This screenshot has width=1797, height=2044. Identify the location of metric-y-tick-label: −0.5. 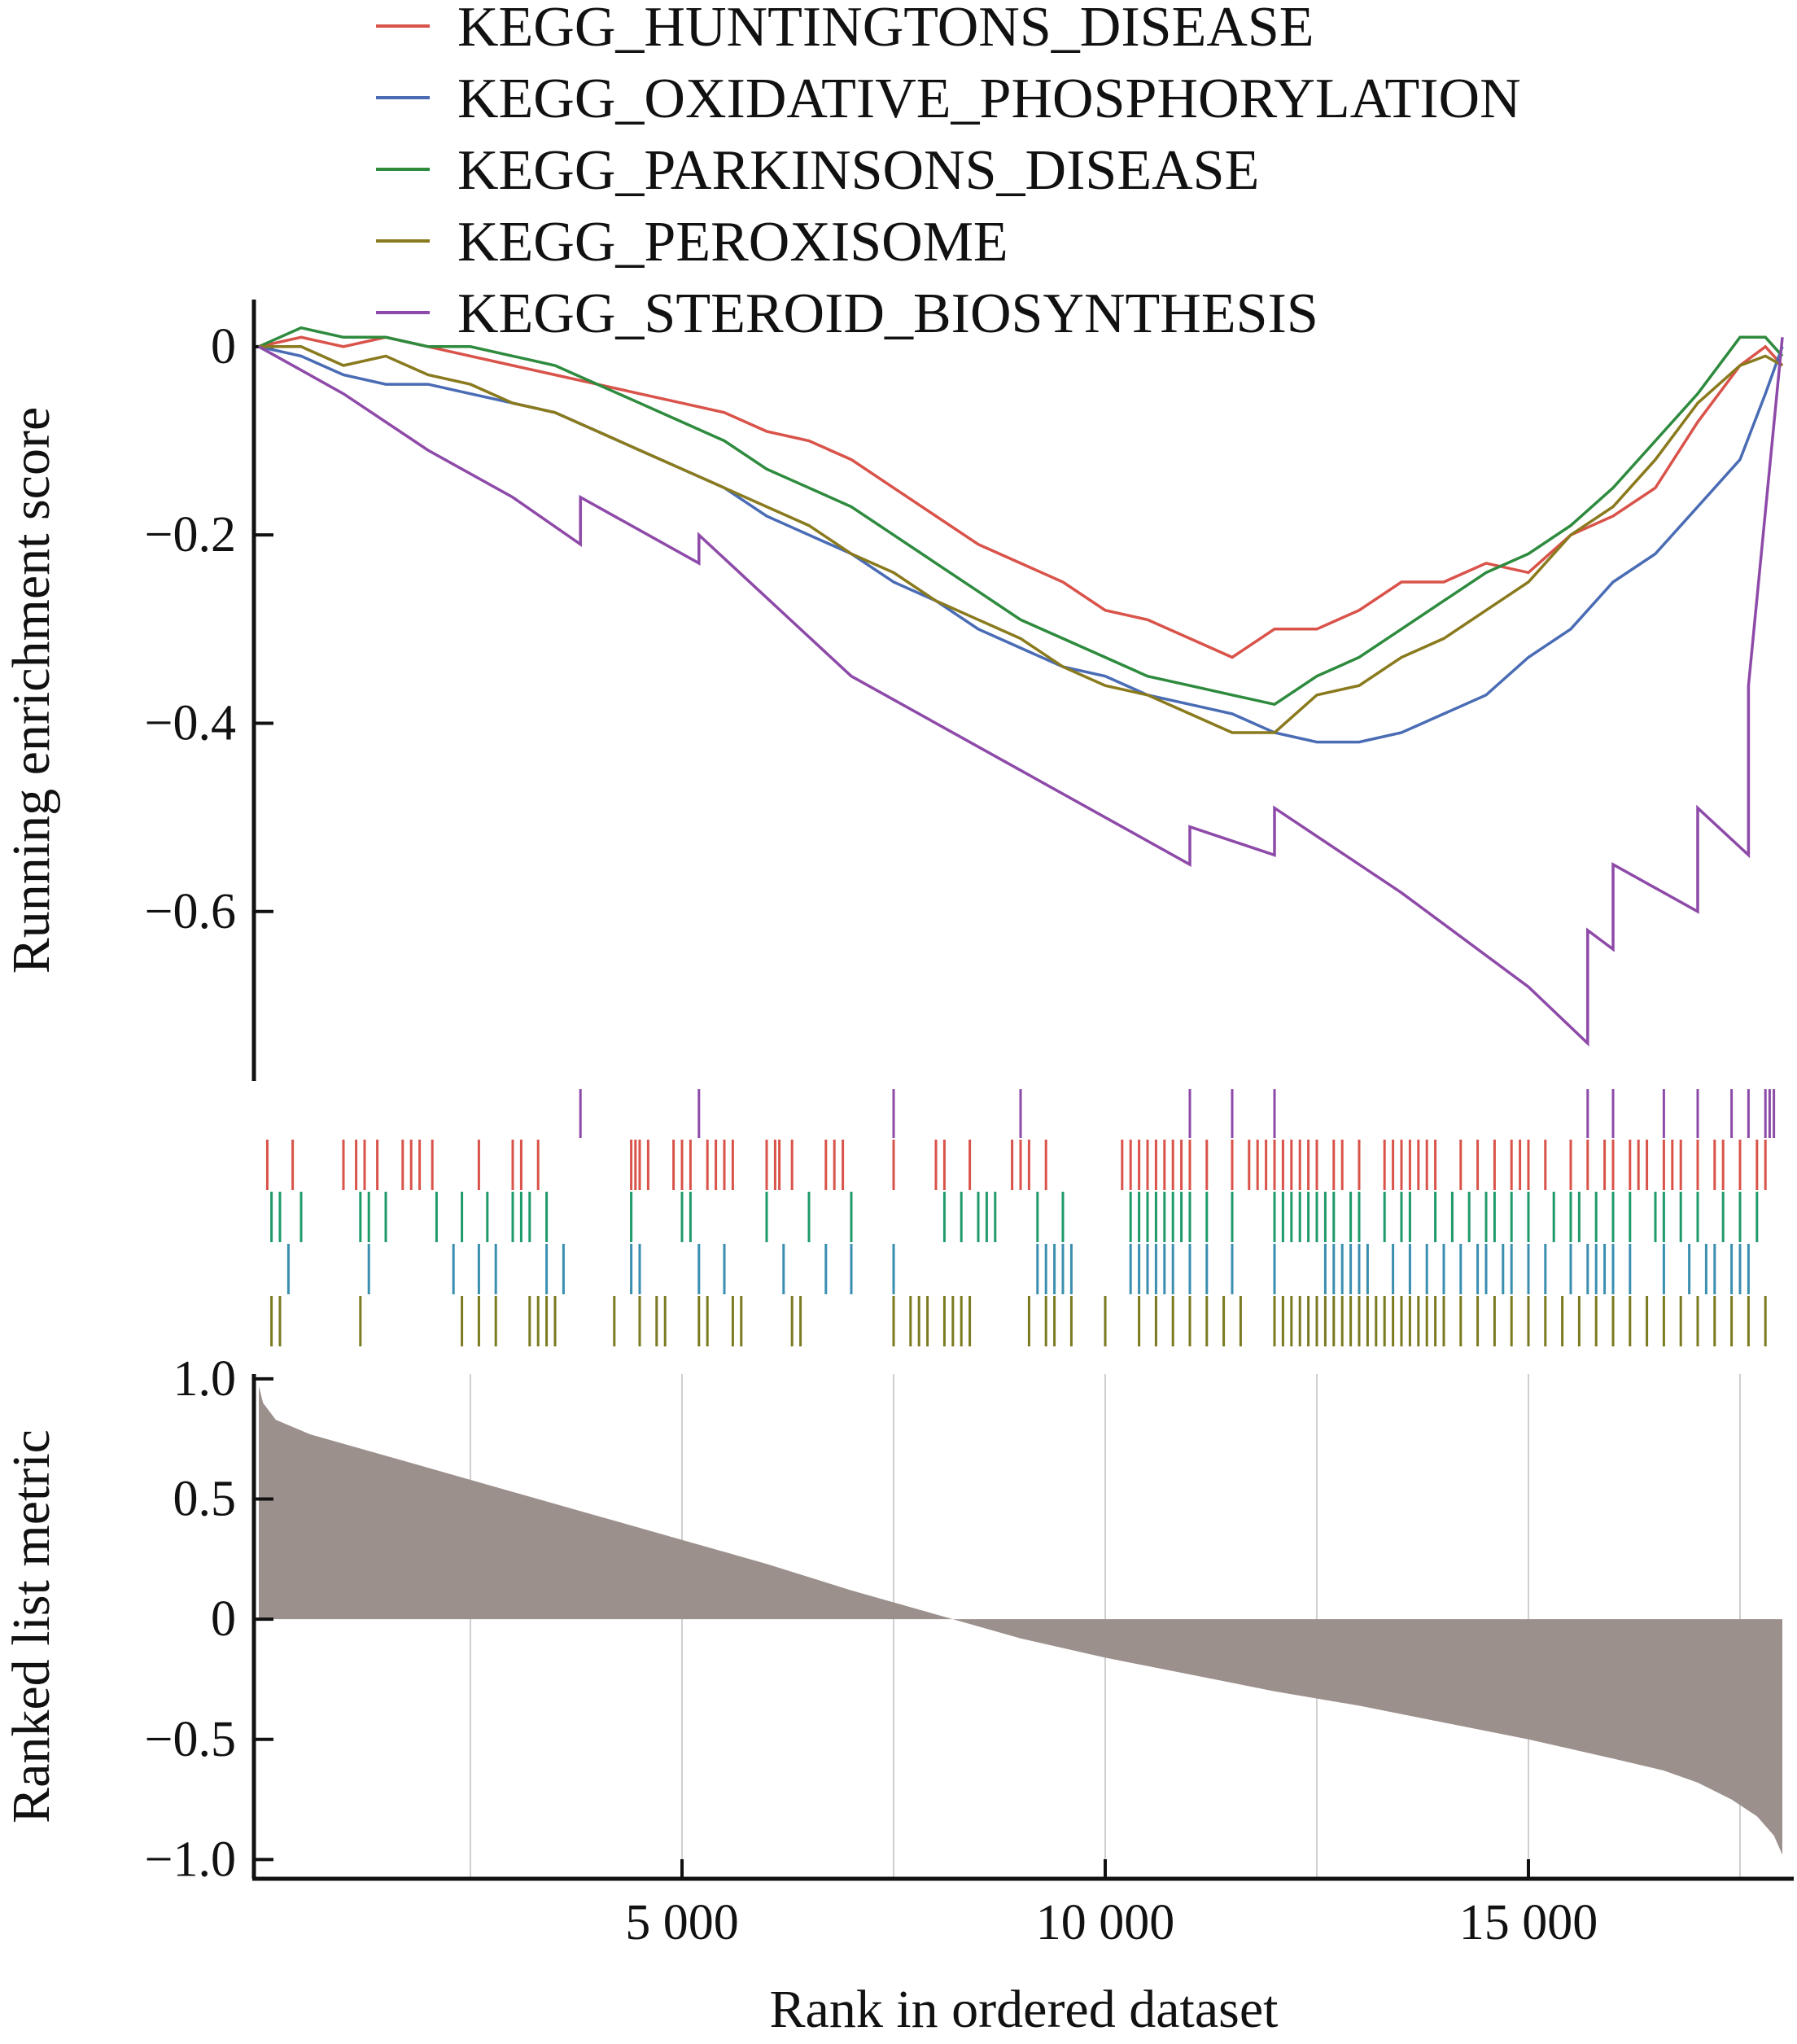
(190, 1740).